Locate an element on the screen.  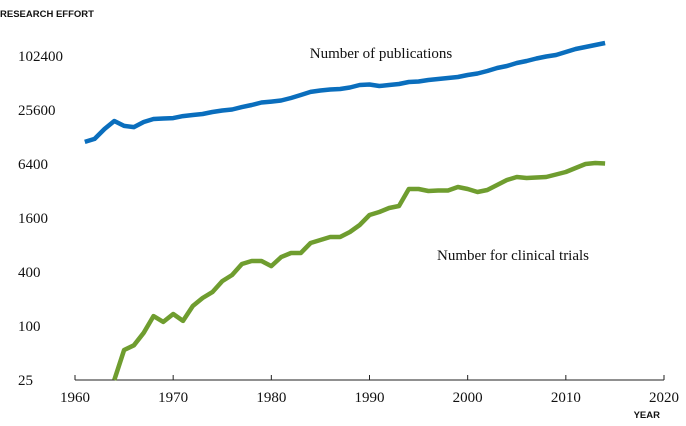
y-tick-label: 400 is located at coordinates (29, 273).